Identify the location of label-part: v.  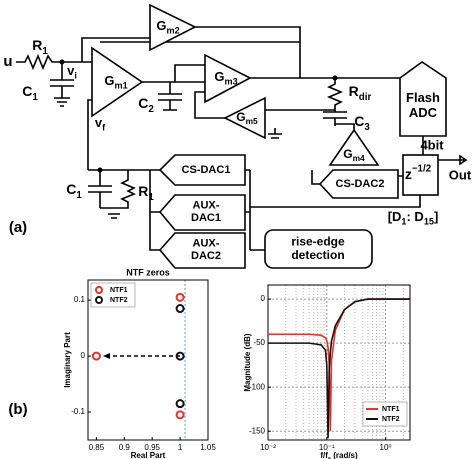
(99, 122).